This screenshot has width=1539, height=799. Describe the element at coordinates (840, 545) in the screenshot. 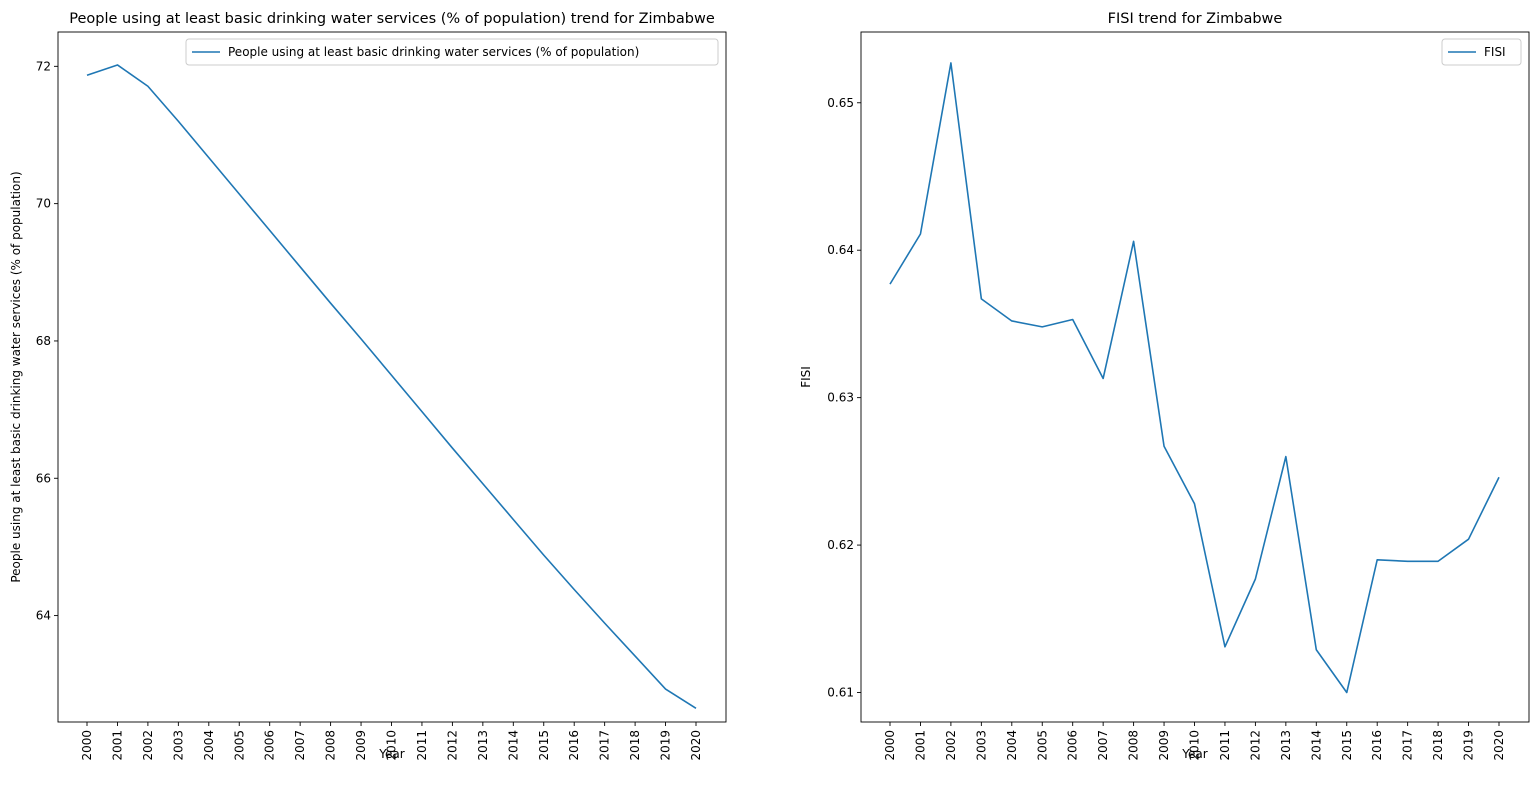

I see `y-tick-label: 0.62` at that location.